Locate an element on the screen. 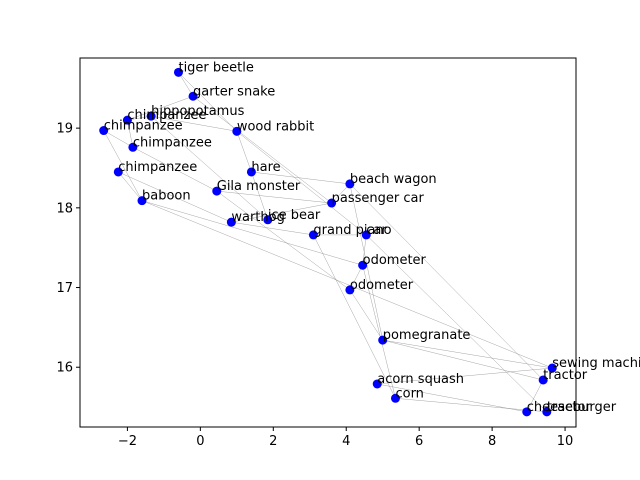 The width and height of the screenshot is (640, 480). x-tick-label: 6 is located at coordinates (419, 441).